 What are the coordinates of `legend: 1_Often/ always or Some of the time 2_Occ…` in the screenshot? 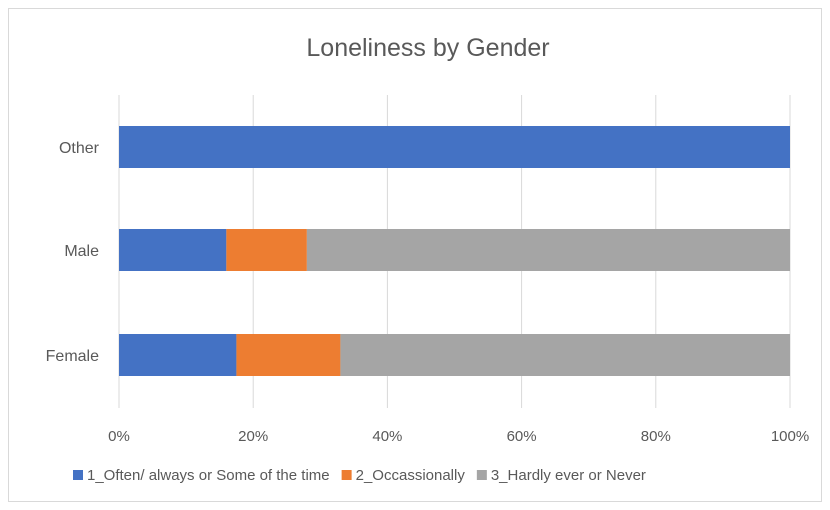 It's located at (359, 475).